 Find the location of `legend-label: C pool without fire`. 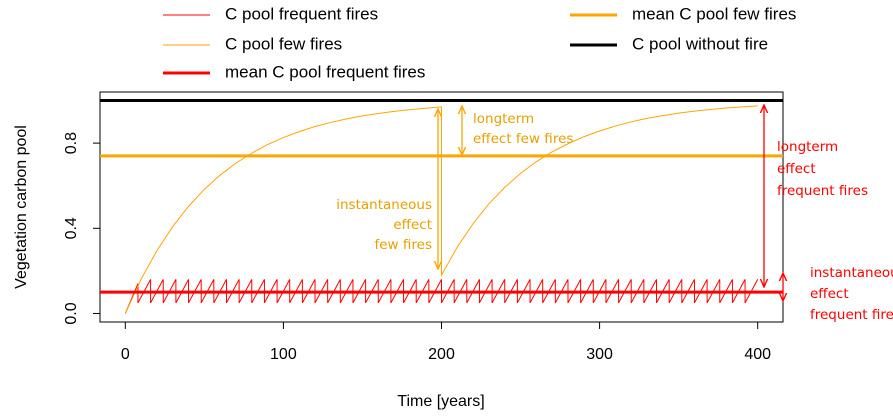

legend-label: C pool without fire is located at coordinates (700, 43).